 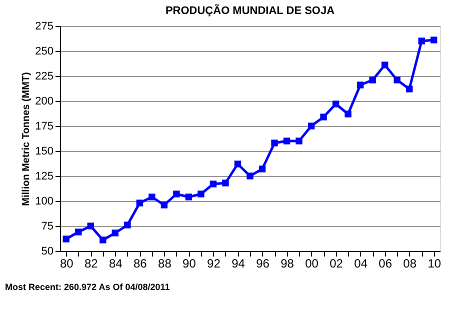 What do you see at coordinates (385, 263) in the screenshot?
I see `x-tick-label: 06` at bounding box center [385, 263].